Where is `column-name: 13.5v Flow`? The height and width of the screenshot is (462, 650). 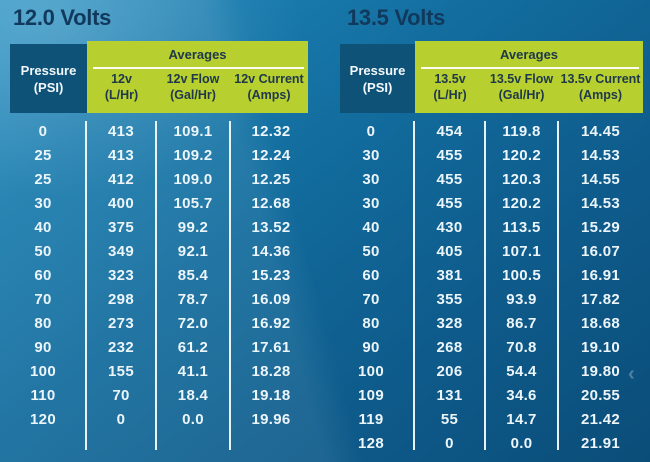 column-name: 13.5v Flow is located at coordinates (521, 79).